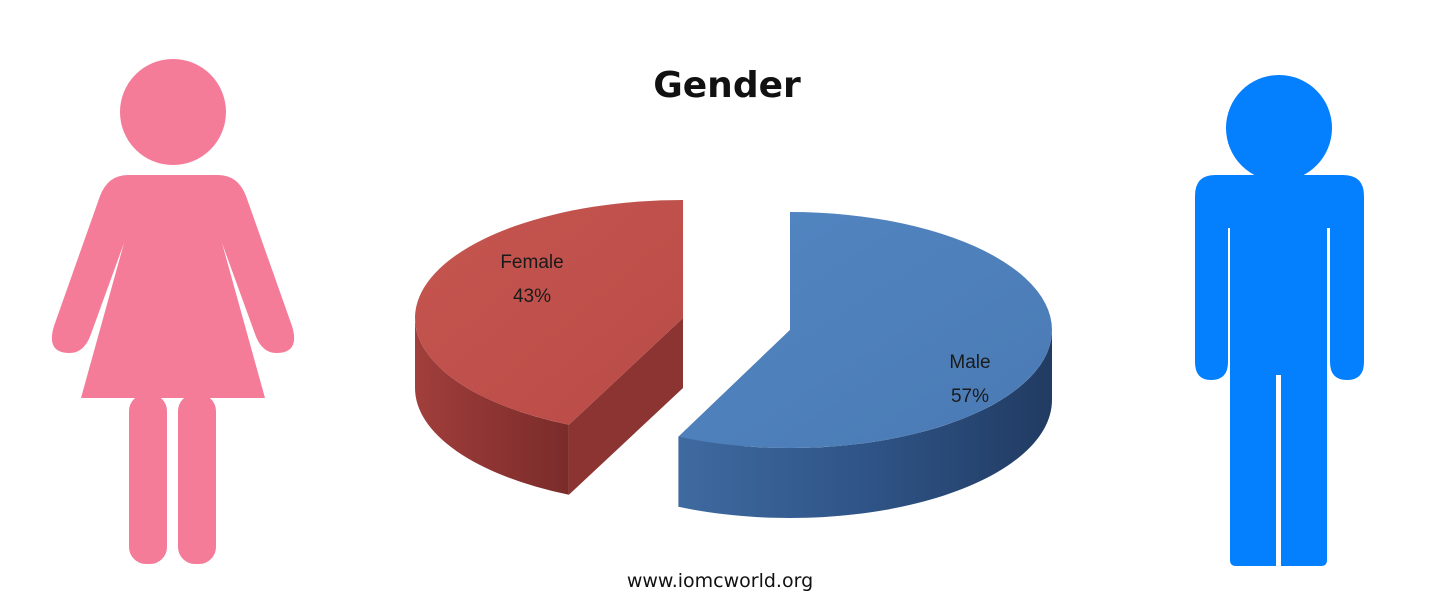 The height and width of the screenshot is (600, 1440). Describe the element at coordinates (720, 581) in the screenshot. I see `source-footer: www.iomcworld.org` at that location.